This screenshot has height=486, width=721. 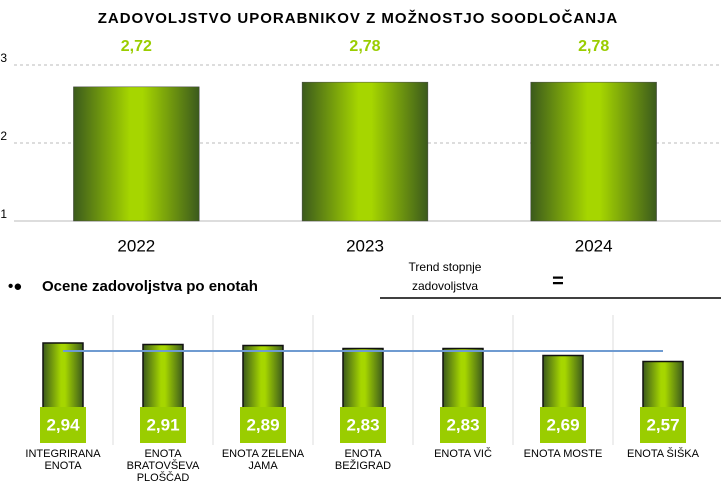 I want to click on value-label: 2,91, so click(x=162, y=424).